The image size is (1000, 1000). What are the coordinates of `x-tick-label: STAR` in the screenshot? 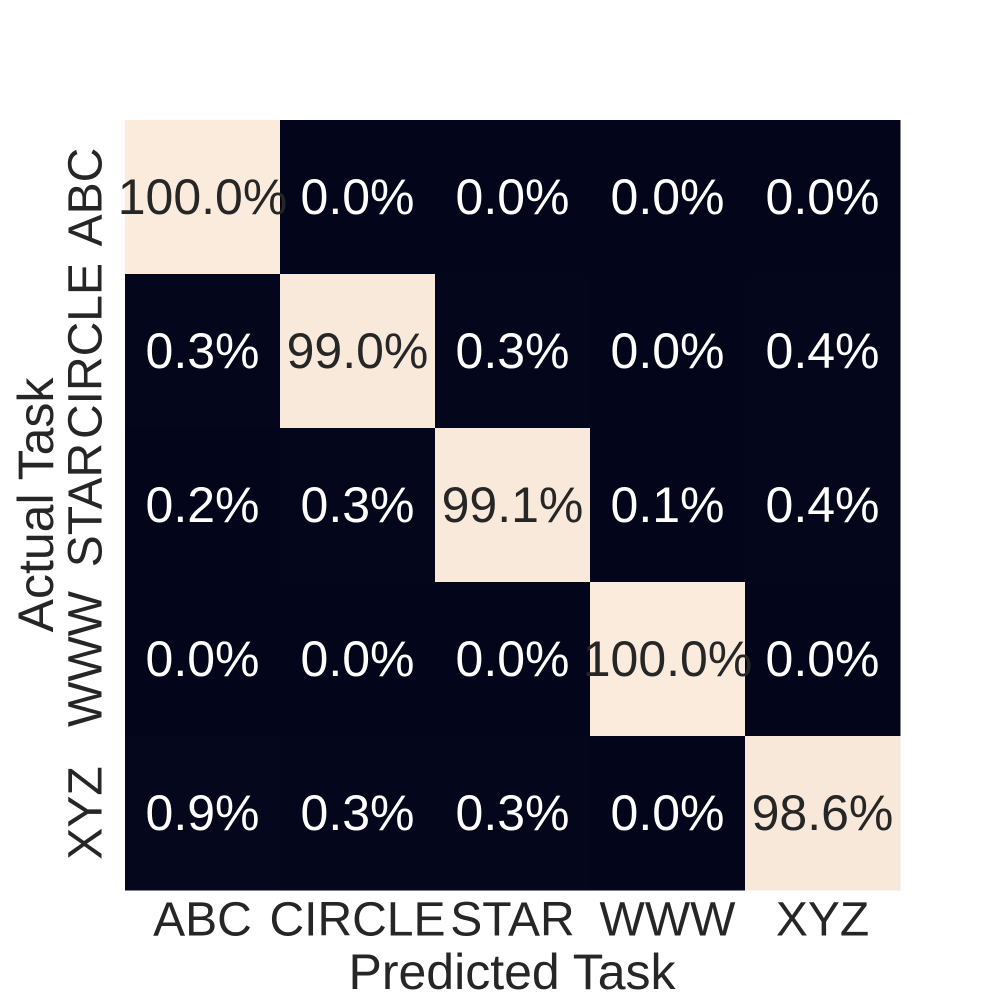 It's located at (512, 920).